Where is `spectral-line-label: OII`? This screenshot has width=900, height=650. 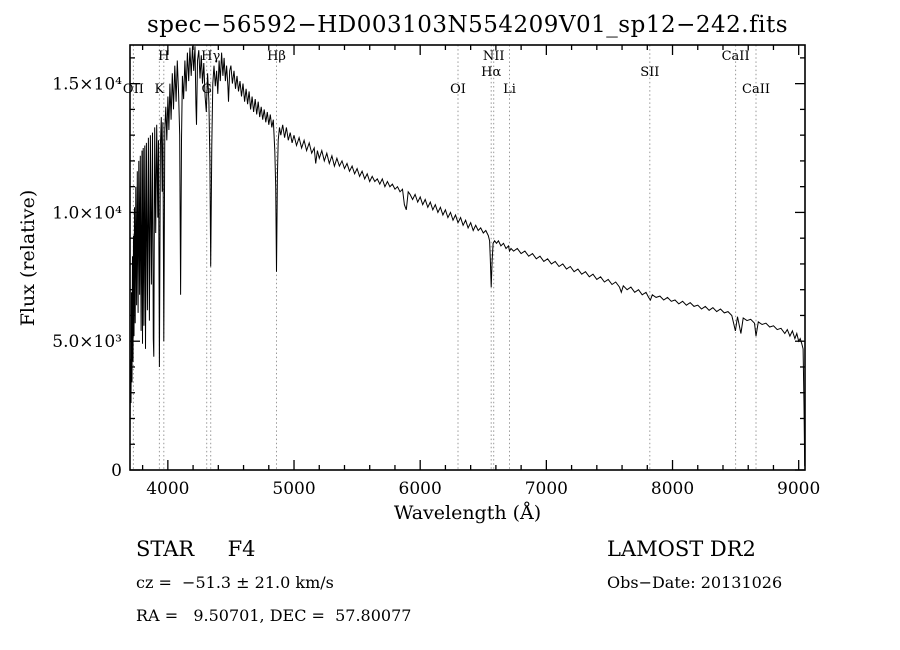
spectral-line-label: OII is located at coordinates (133, 89).